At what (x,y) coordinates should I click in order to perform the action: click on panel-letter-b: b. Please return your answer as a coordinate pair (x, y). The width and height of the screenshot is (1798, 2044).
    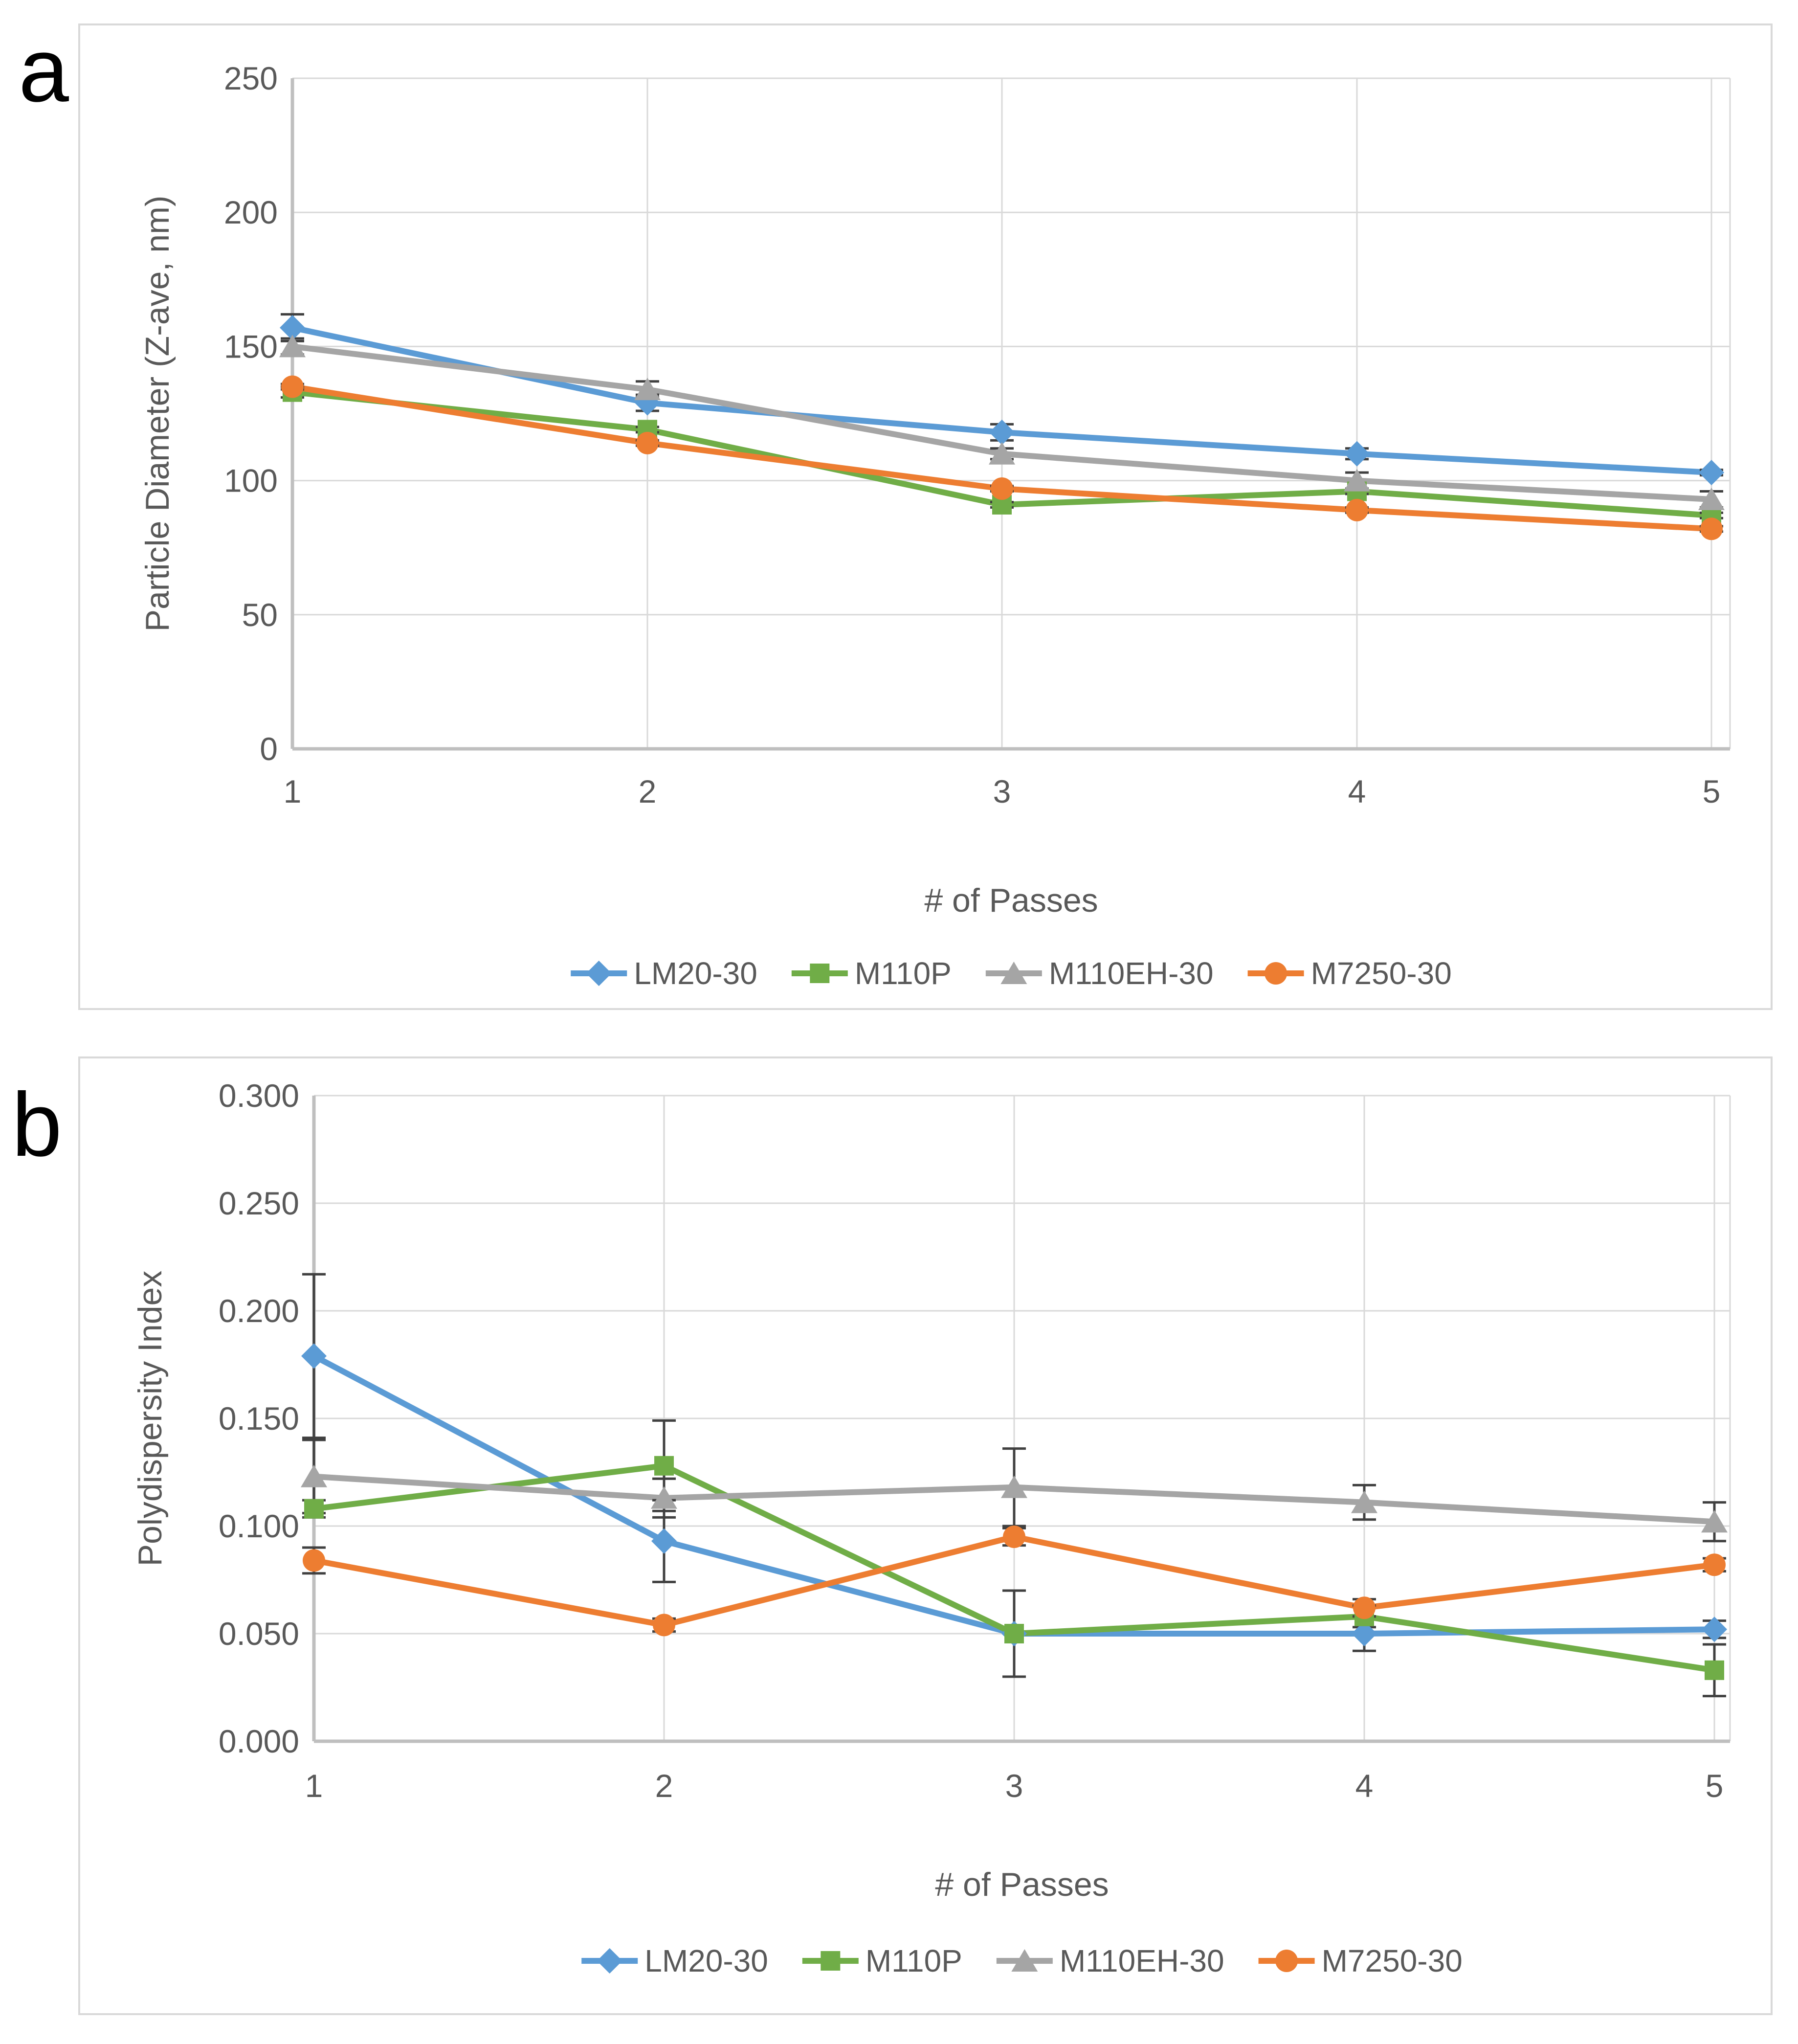
    Looking at the image, I should click on (37, 1125).